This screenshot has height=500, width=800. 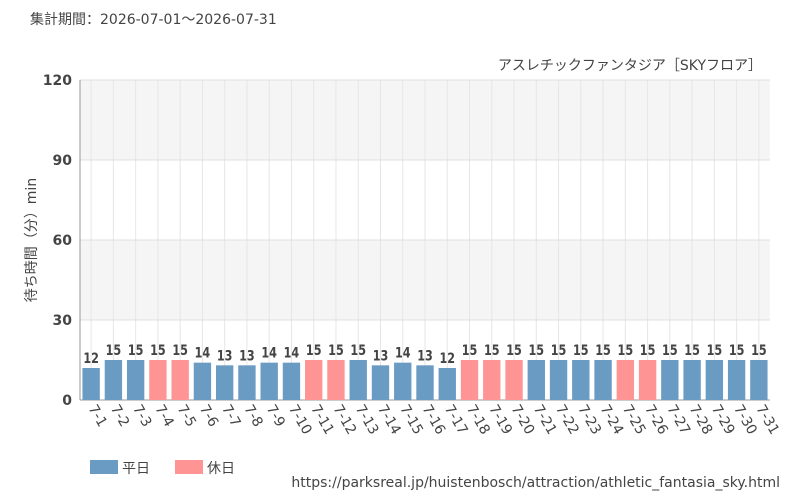 I want to click on legend-label: 平日, so click(x=136, y=469).